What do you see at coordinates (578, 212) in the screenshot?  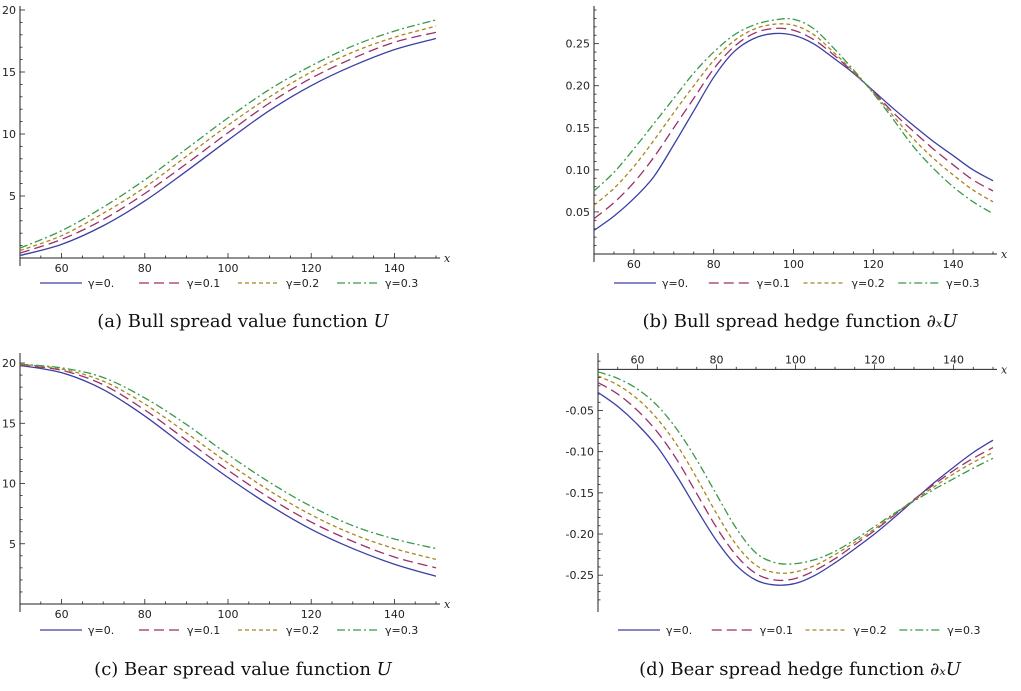 I see `y-tick-label: 0.05` at bounding box center [578, 212].